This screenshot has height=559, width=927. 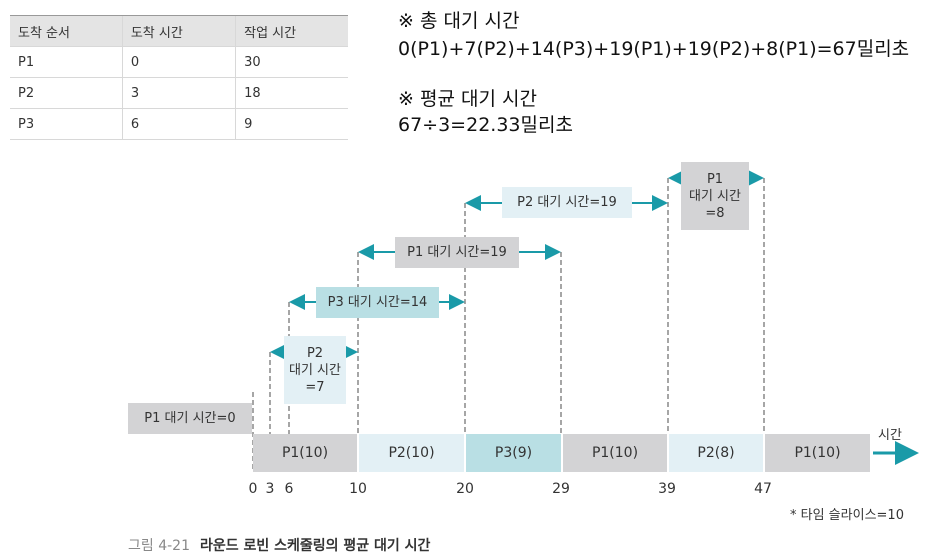 I want to click on table-row: P1 0 30, so click(x=179, y=62).